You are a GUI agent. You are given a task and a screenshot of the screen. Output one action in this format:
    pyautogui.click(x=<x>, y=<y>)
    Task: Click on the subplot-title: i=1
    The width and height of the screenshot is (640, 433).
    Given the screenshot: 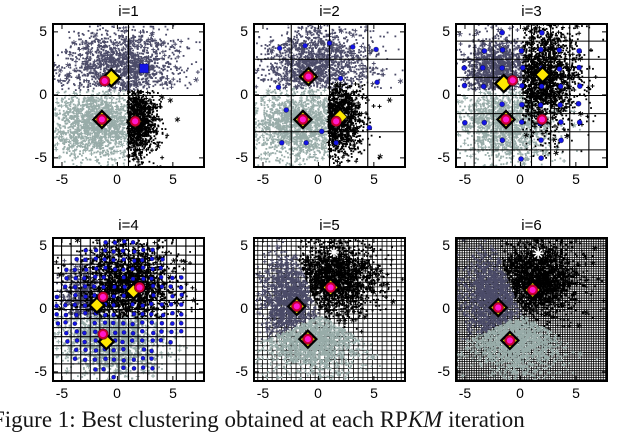 What is the action you would take?
    pyautogui.click(x=128, y=11)
    